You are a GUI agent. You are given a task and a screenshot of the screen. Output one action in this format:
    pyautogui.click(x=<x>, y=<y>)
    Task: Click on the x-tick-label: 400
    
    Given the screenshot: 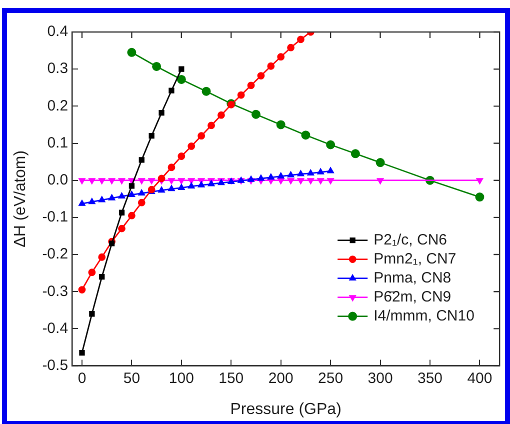 What is the action you would take?
    pyautogui.click(x=479, y=378)
    